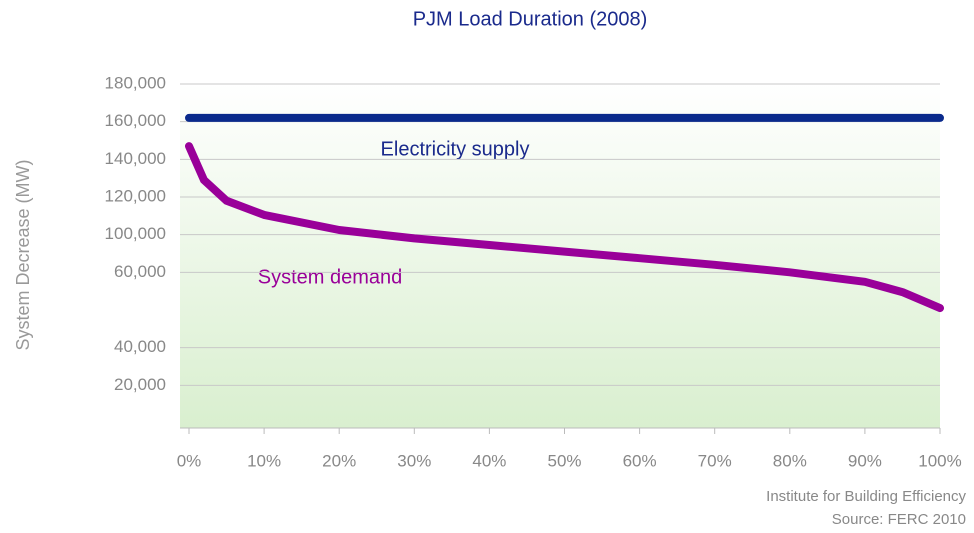 The height and width of the screenshot is (533, 974). What do you see at coordinates (135, 158) in the screenshot?
I see `y-tick-label: 140,000` at bounding box center [135, 158].